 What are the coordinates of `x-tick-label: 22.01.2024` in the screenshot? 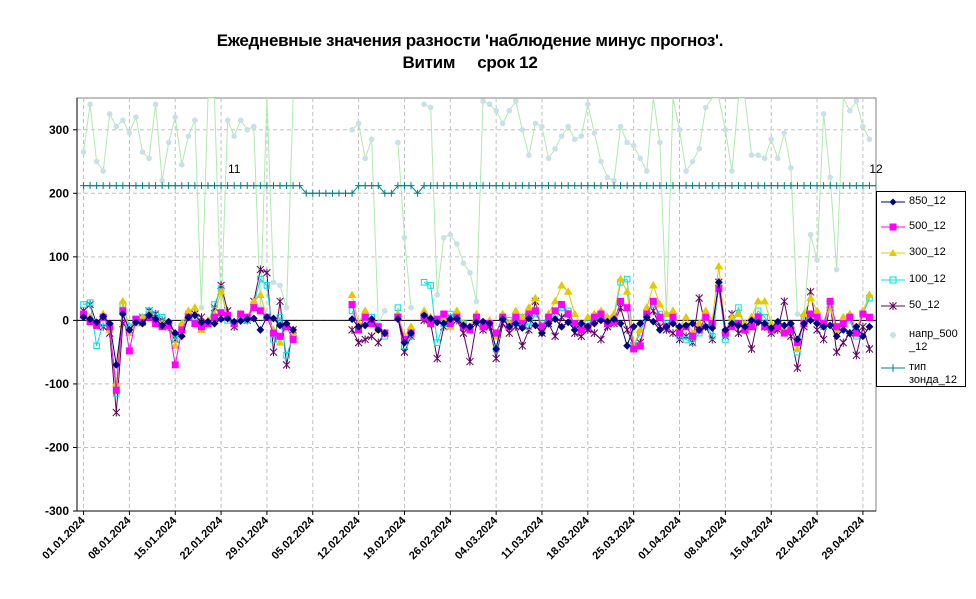 It's located at (202, 538).